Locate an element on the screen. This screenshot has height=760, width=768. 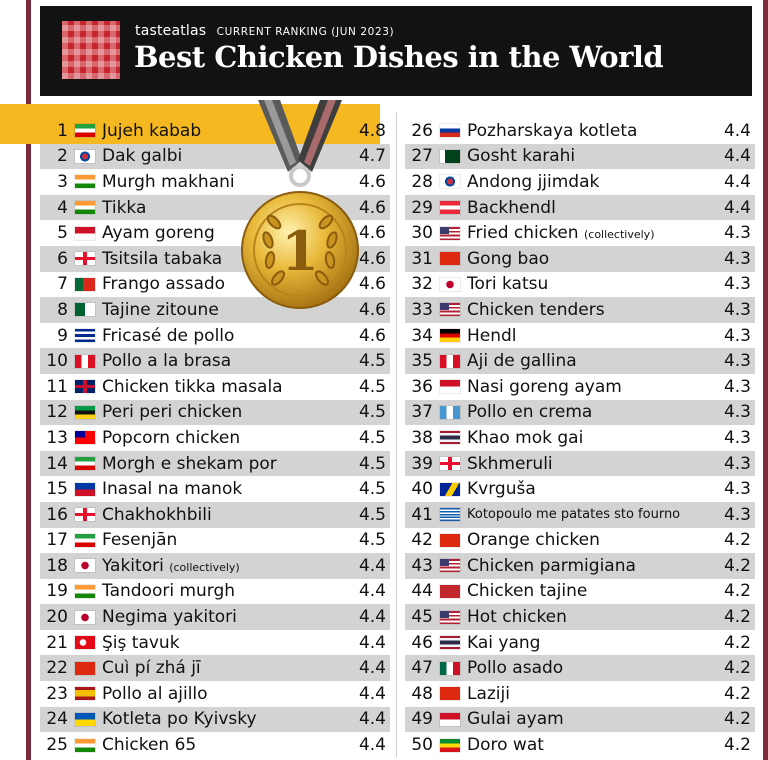
ranking-row: 39 Skhmeruli 4.3 is located at coordinates (580, 463).